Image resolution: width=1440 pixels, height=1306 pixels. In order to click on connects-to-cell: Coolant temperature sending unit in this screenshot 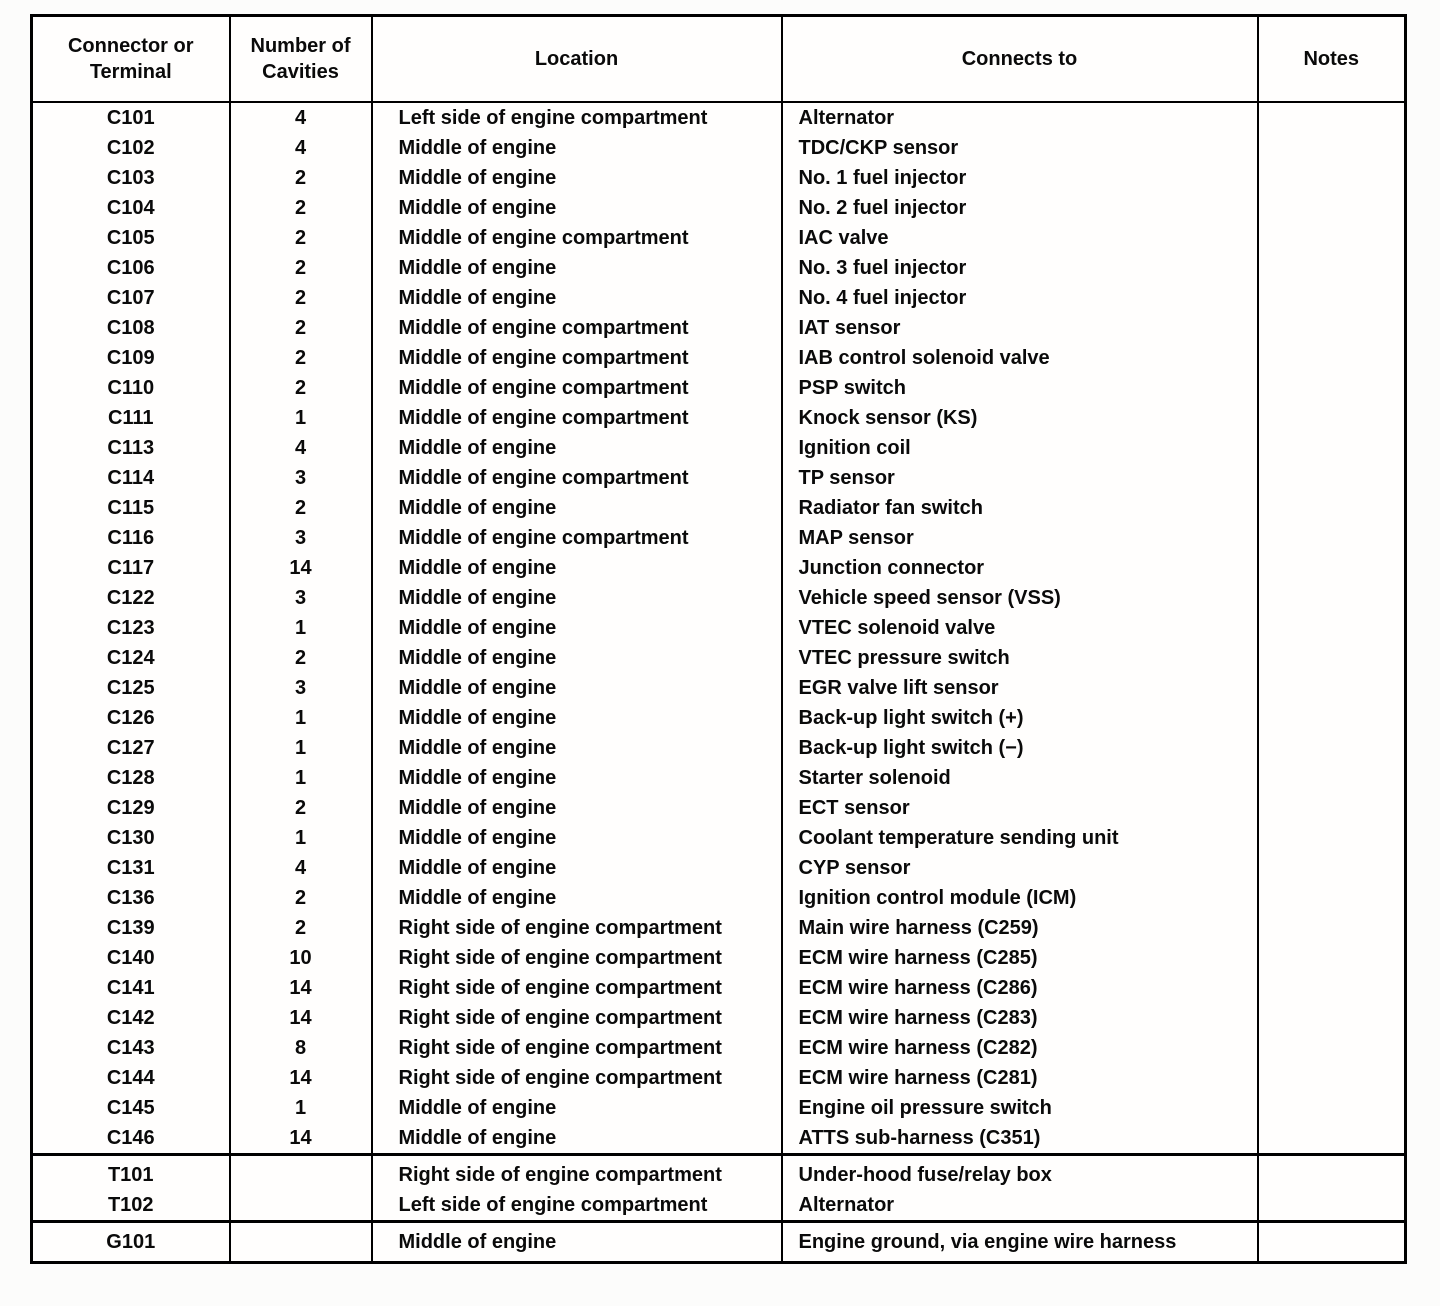, I will do `click(1019, 838)`.